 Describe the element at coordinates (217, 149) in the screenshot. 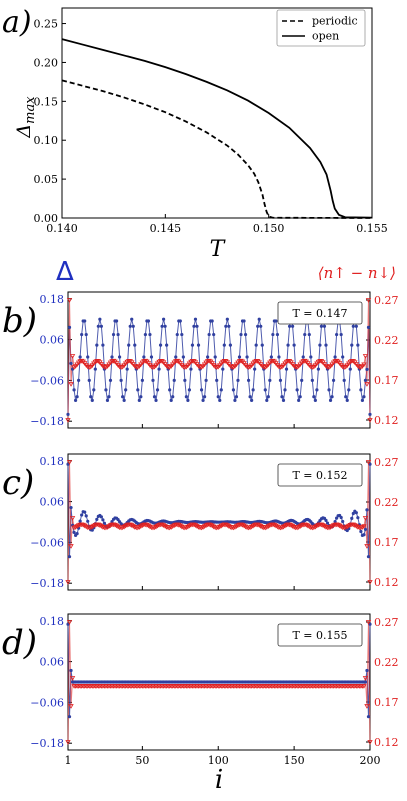

I see `series-line-periodic` at that location.